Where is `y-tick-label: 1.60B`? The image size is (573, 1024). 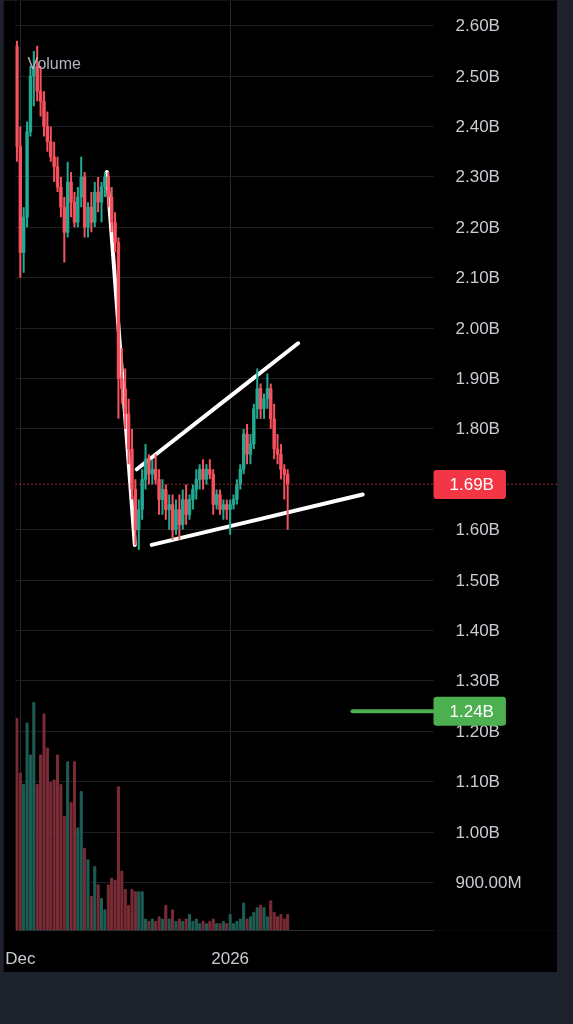
y-tick-label: 1.60B is located at coordinates (477, 530).